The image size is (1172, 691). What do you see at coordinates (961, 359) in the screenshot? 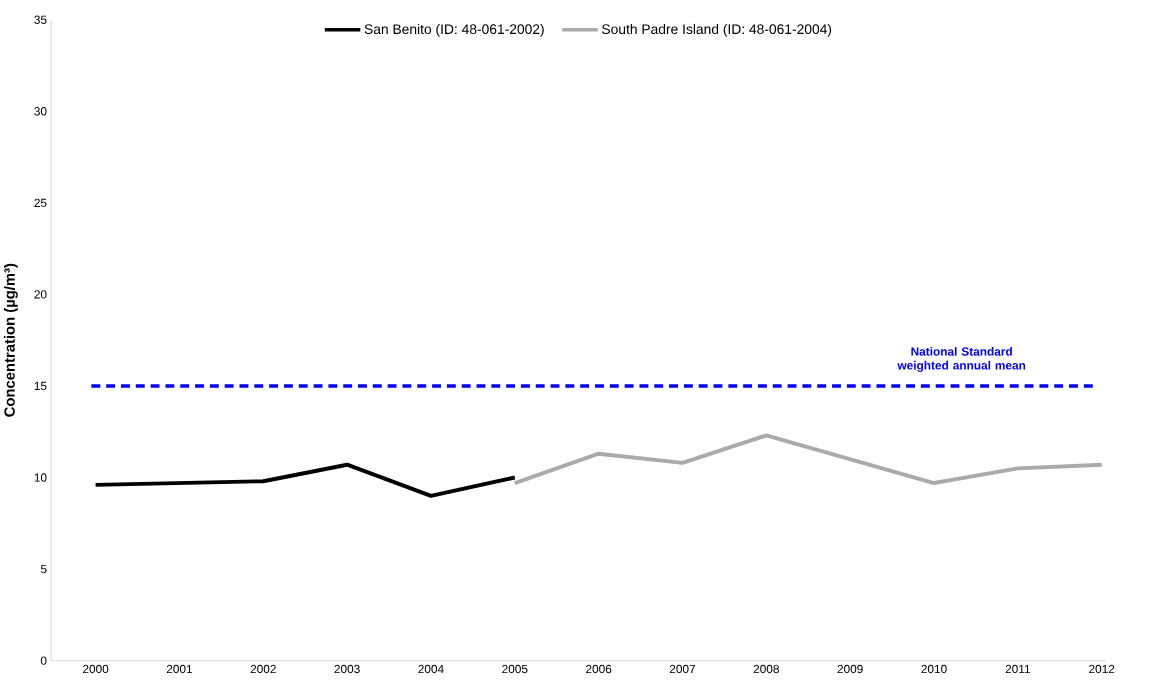
I see `ref-line-label: National Standard weighted annual mean` at bounding box center [961, 359].